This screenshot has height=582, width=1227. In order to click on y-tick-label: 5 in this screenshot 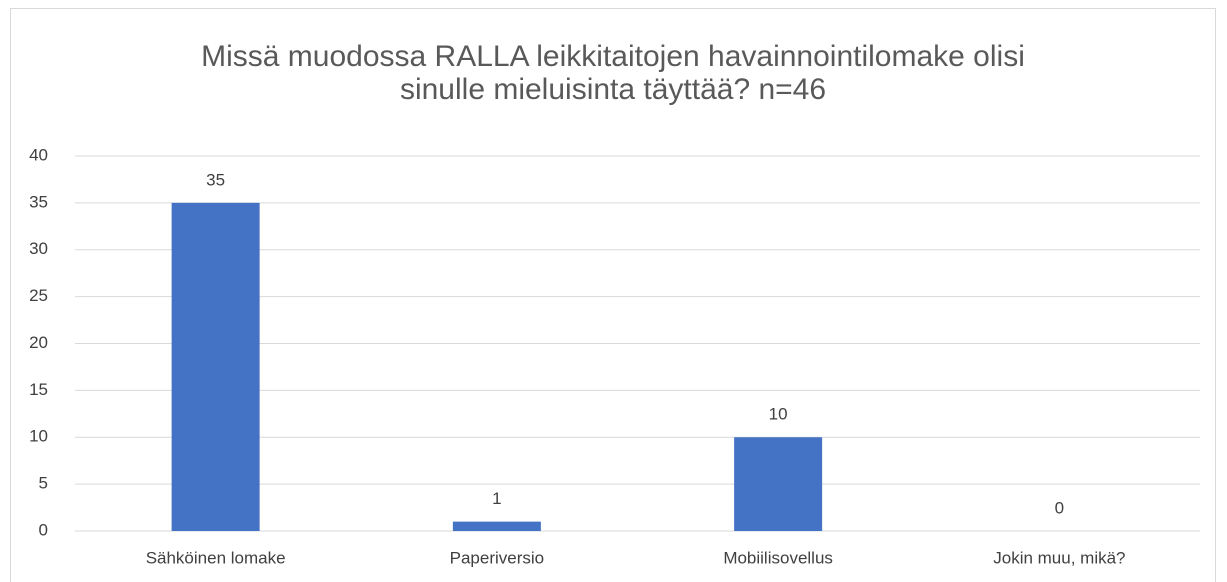, I will do `click(43, 483)`.